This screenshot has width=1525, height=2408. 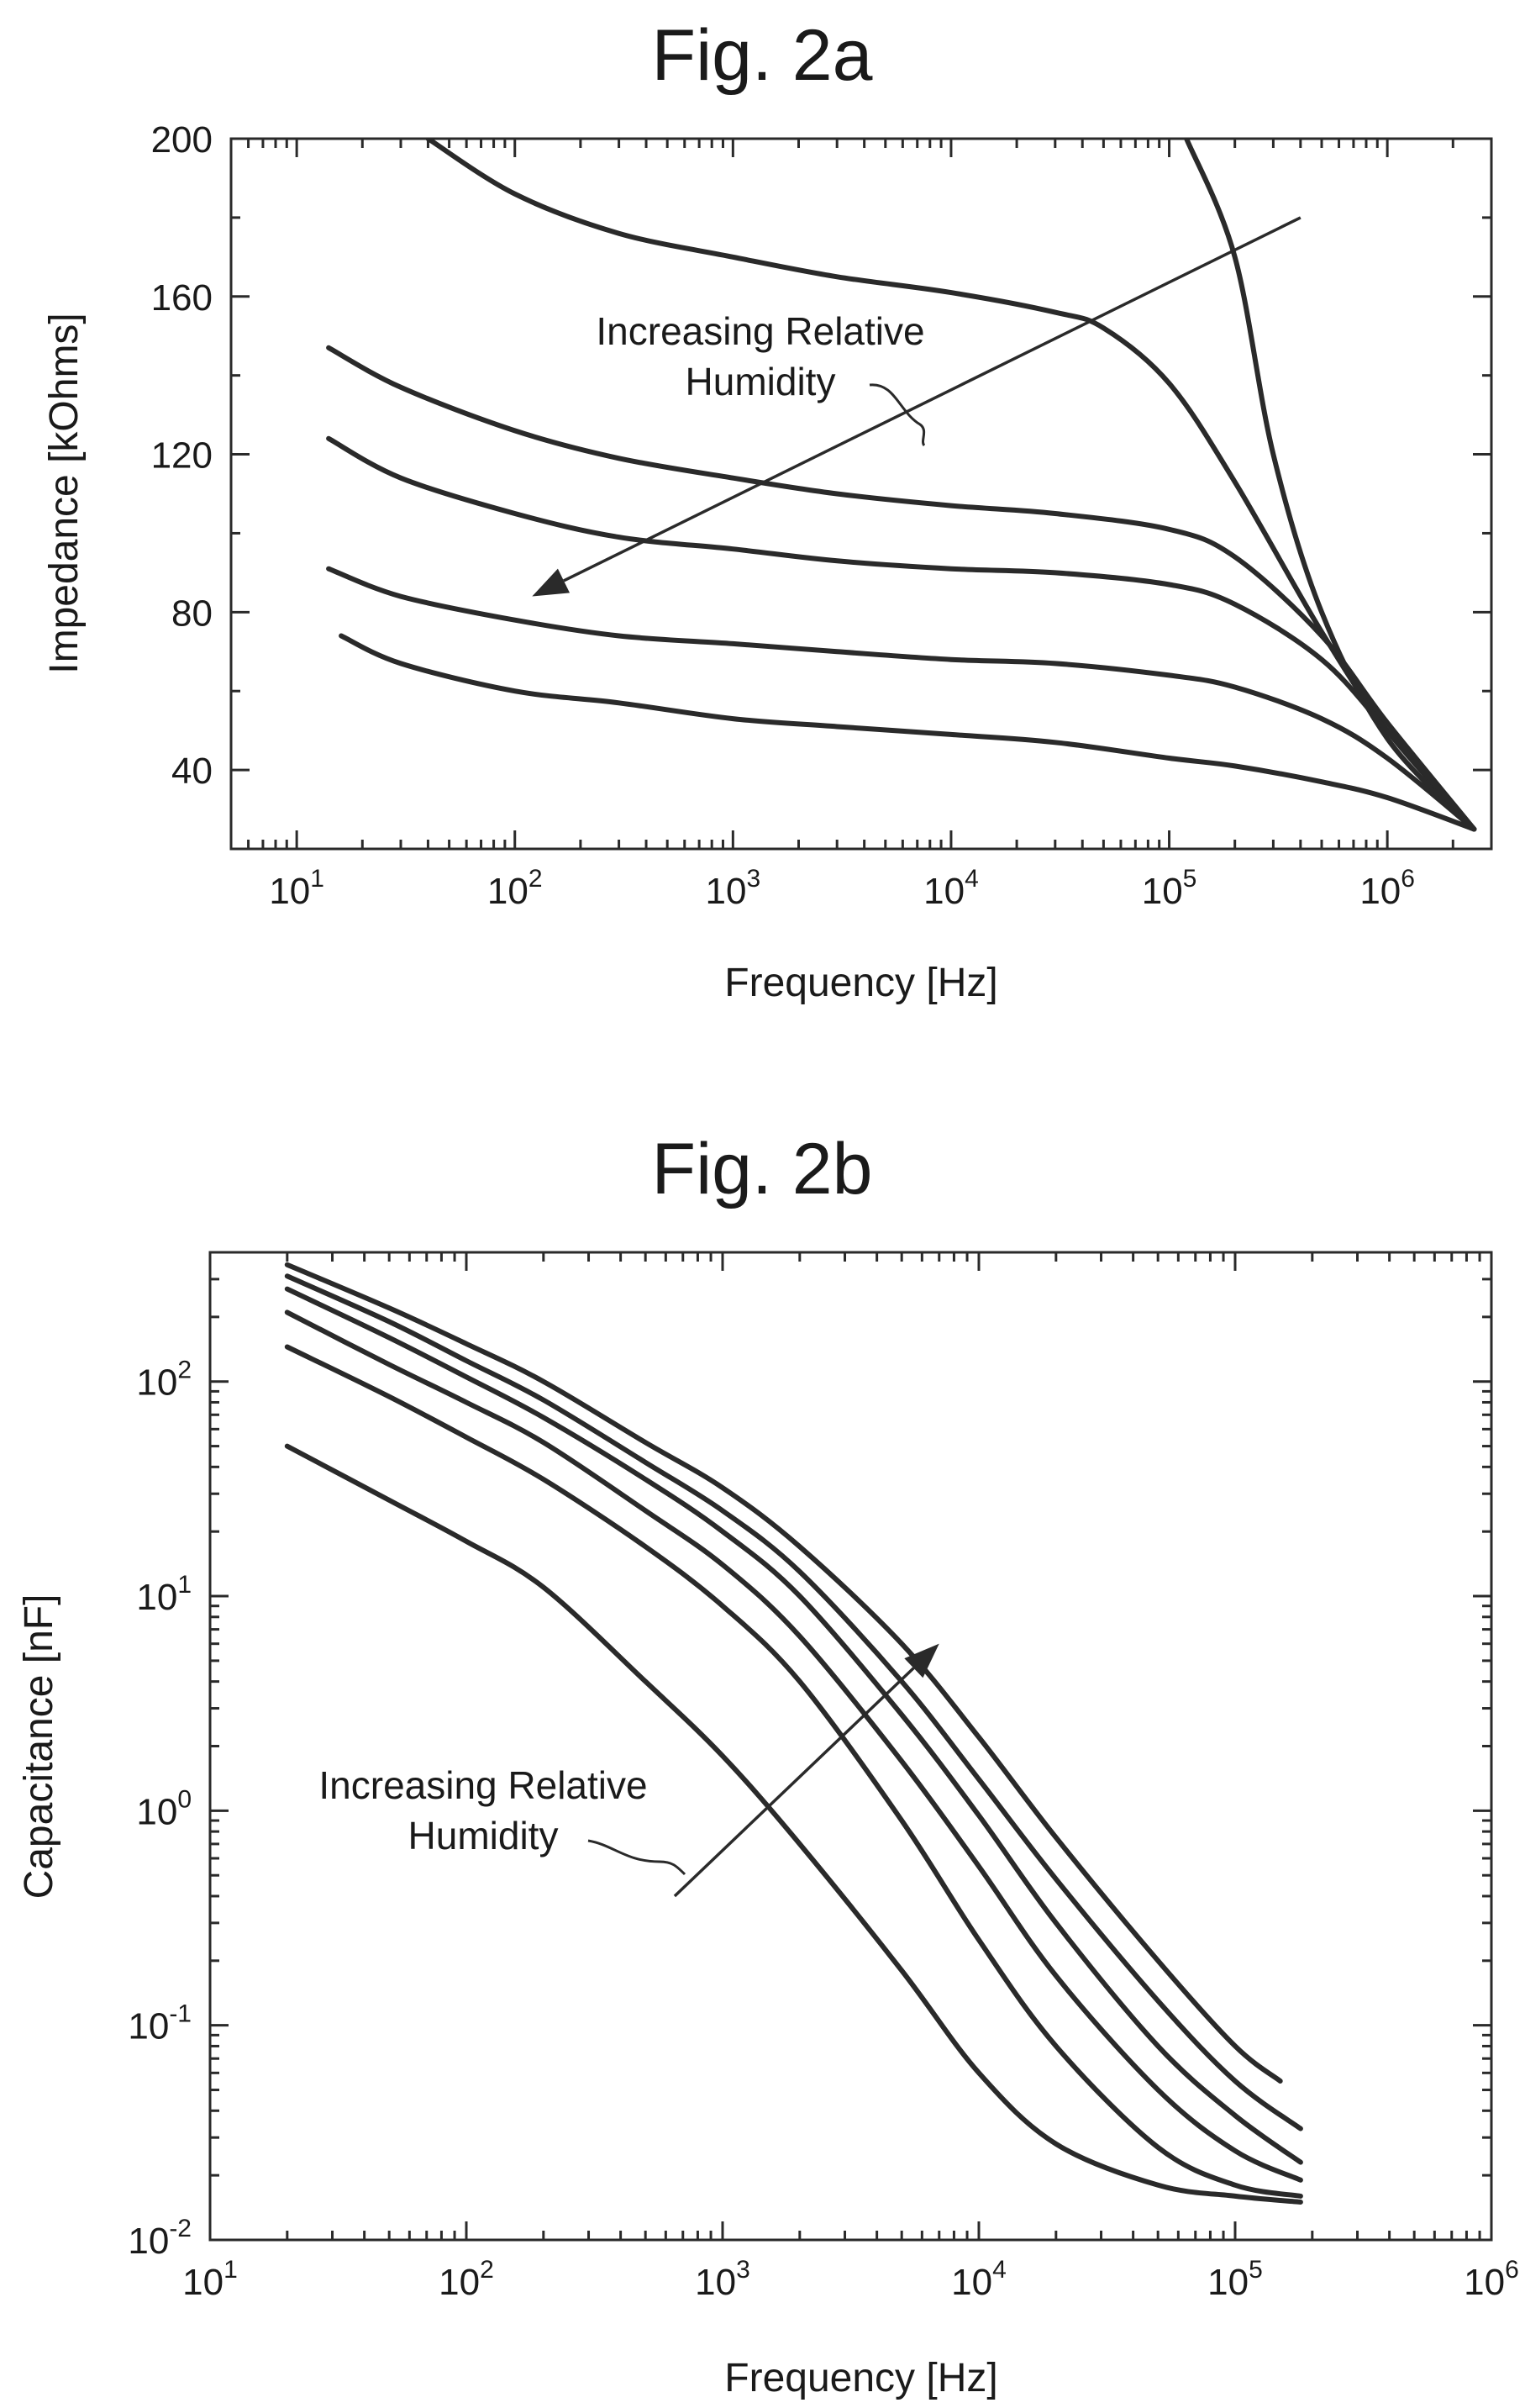 What do you see at coordinates (164, 1594) in the screenshot?
I see `chart-b-y-tick-label: 10¹` at bounding box center [164, 1594].